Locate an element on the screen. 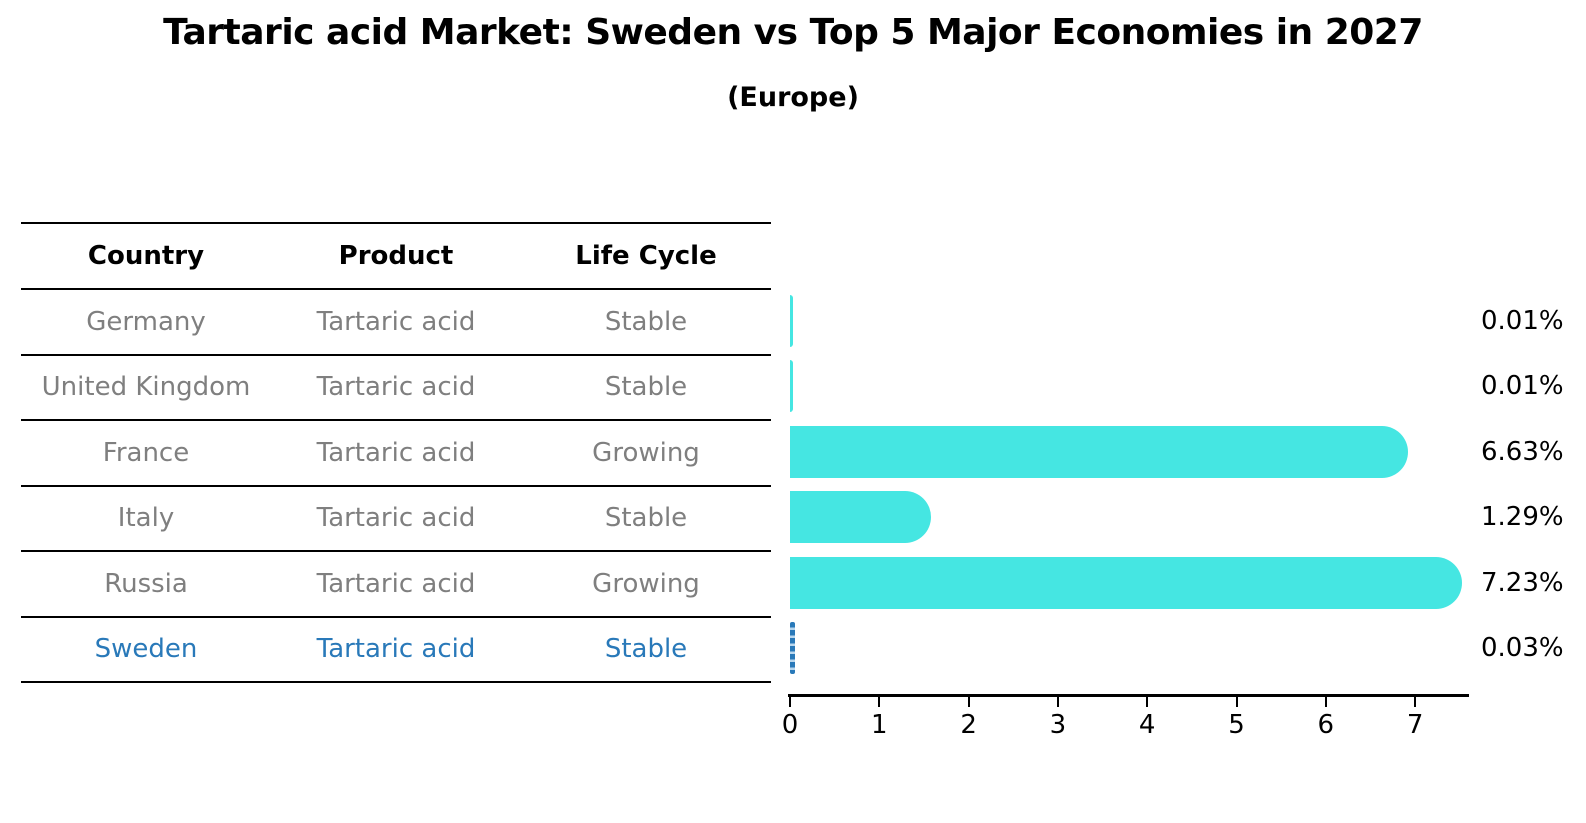  x-tick-label: 0 is located at coordinates (790, 725).